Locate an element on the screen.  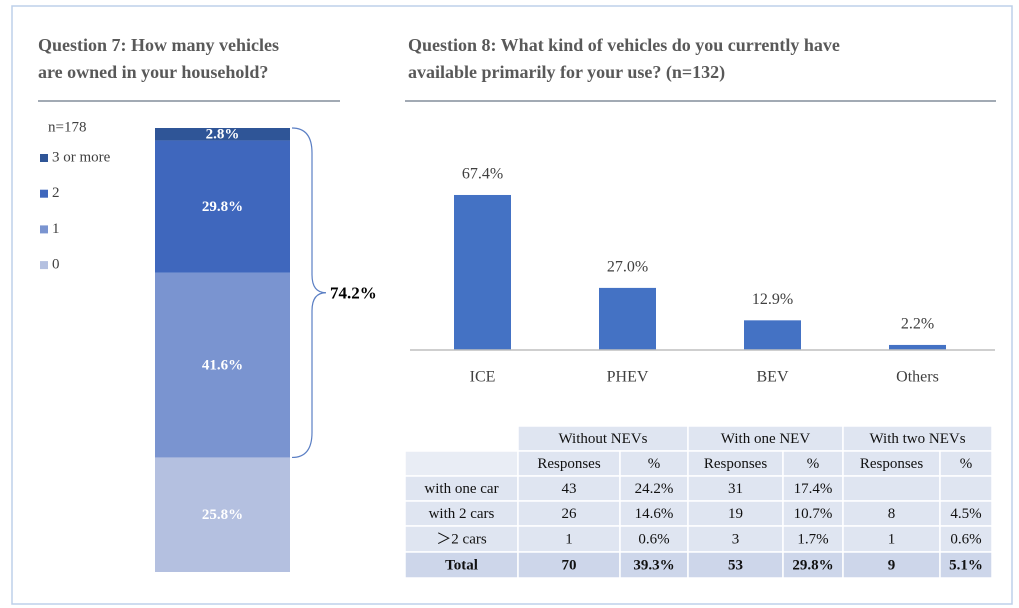
table-text: 3 is located at coordinates (736, 539).